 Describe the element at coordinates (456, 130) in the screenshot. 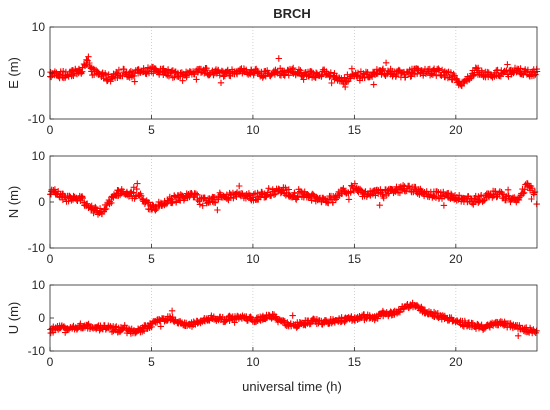

I see `x-tick-label: 20` at that location.